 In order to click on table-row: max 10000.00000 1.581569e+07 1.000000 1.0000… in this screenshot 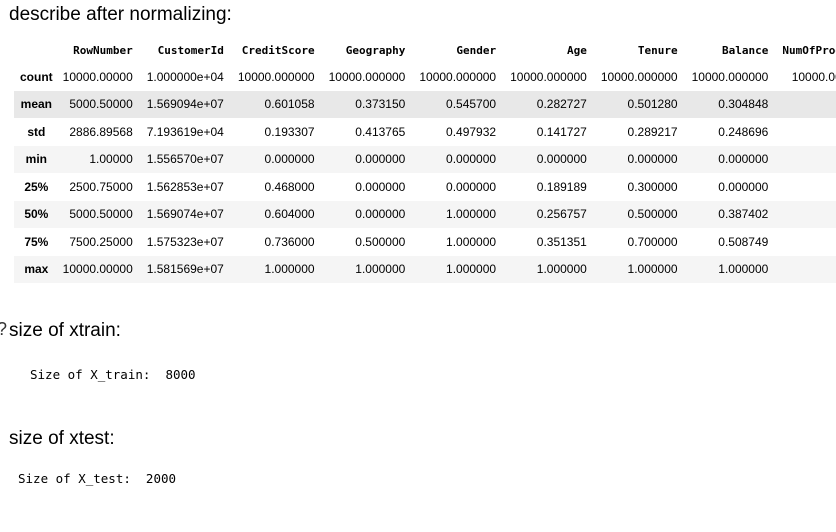, I will do `click(425, 269)`.